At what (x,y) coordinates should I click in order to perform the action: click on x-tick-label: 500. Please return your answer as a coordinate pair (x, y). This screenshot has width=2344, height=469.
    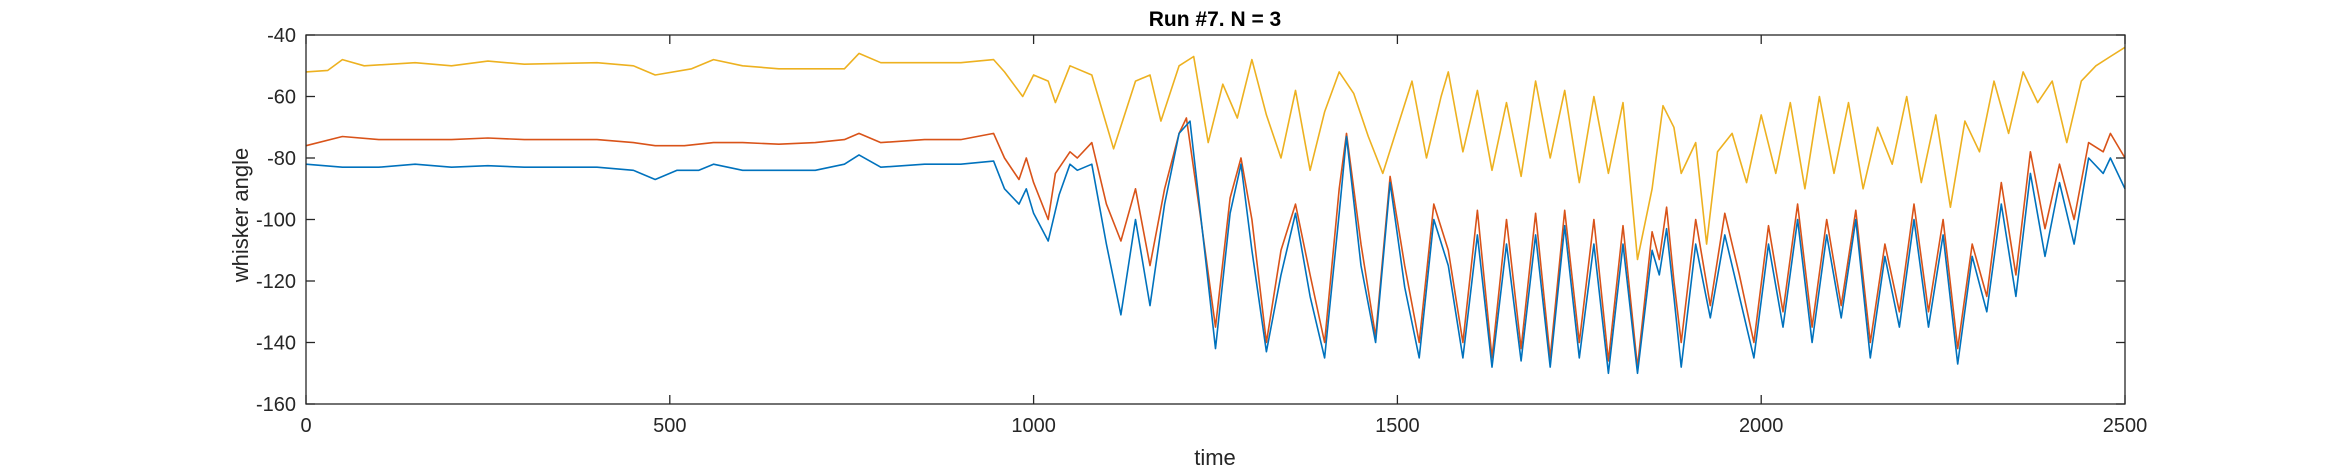
    Looking at the image, I should click on (669, 426).